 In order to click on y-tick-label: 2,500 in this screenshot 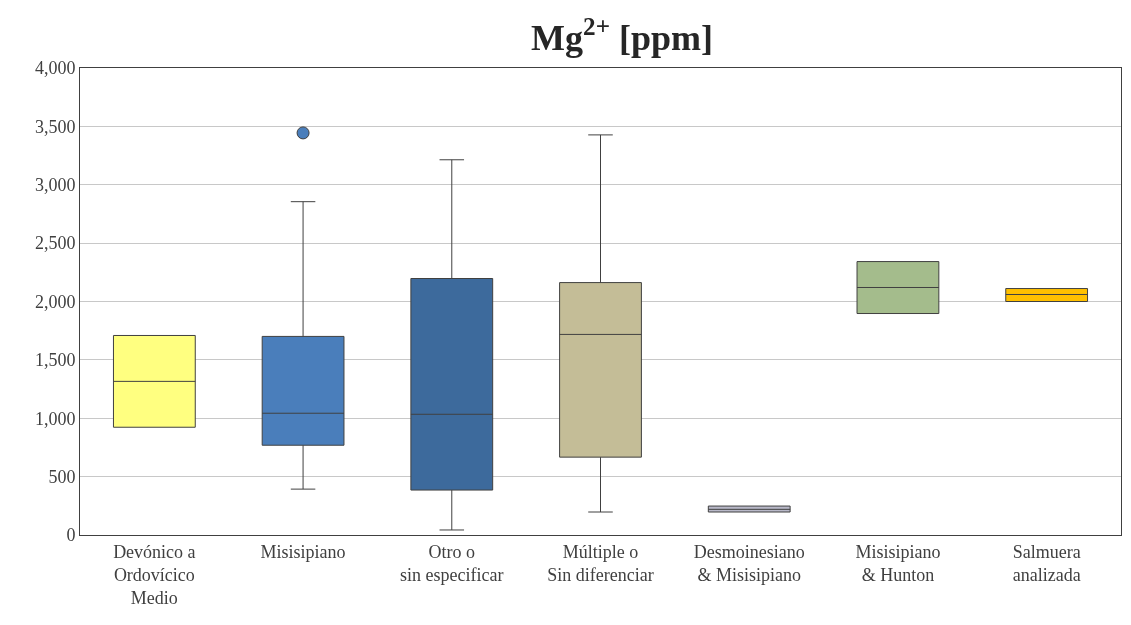, I will do `click(55, 243)`.